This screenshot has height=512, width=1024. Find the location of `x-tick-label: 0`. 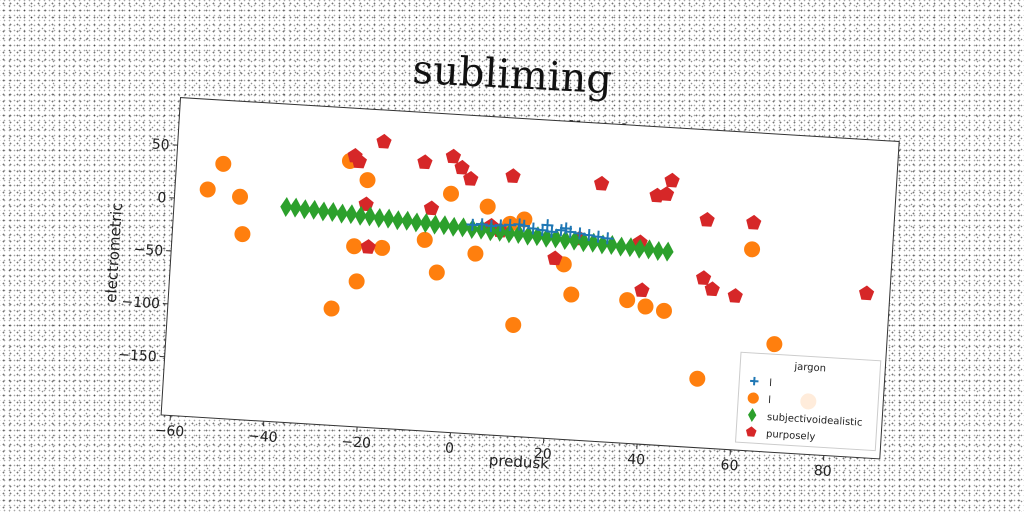

x-tick-label: 0 is located at coordinates (450, 448).